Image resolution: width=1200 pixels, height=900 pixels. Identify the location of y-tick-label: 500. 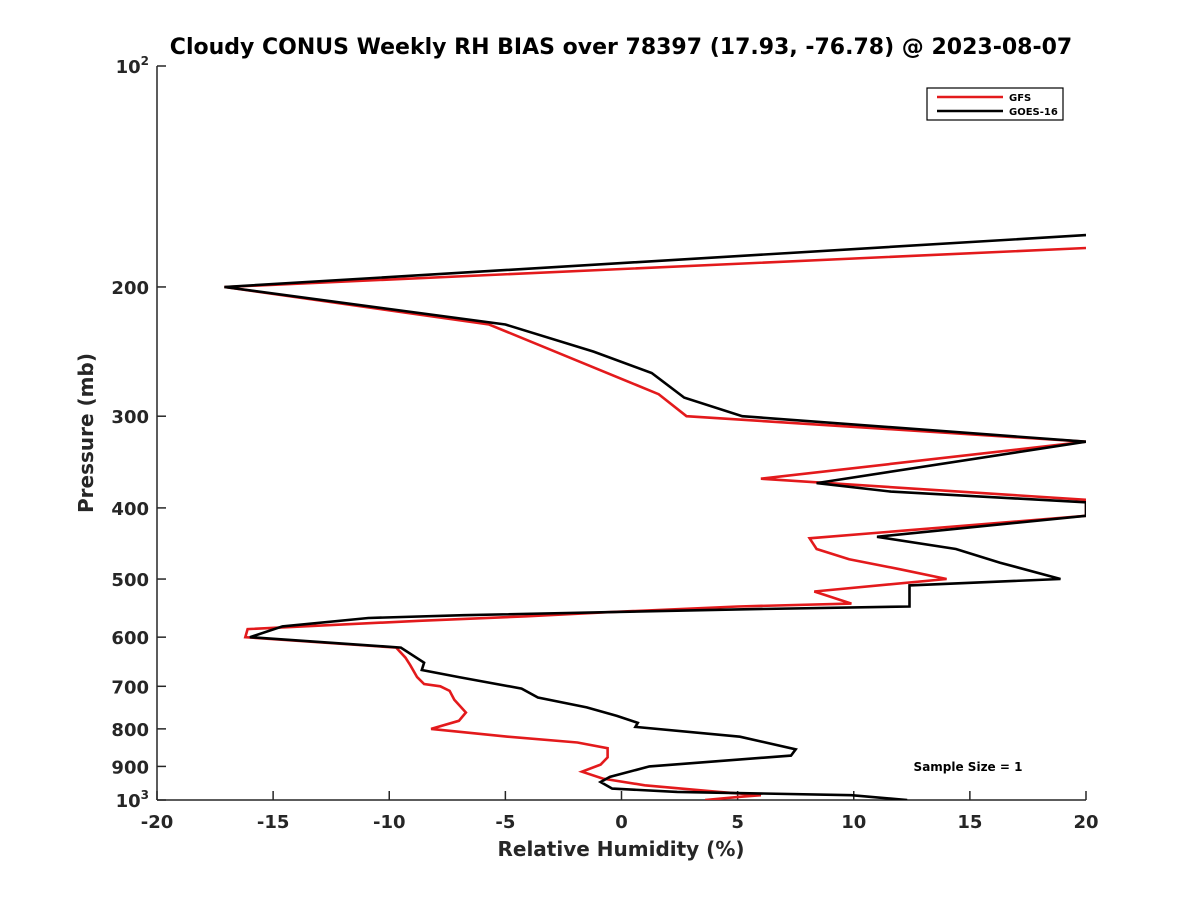
(130, 580).